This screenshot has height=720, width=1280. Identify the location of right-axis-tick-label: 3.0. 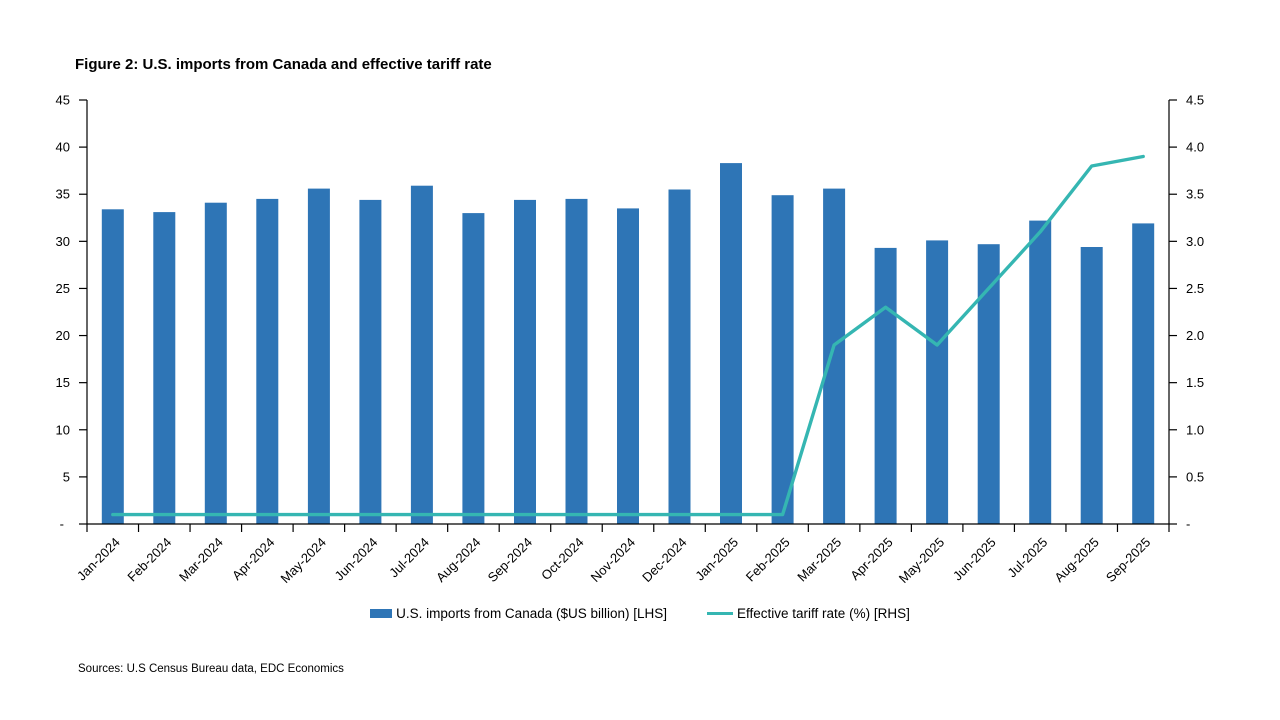
(1195, 241).